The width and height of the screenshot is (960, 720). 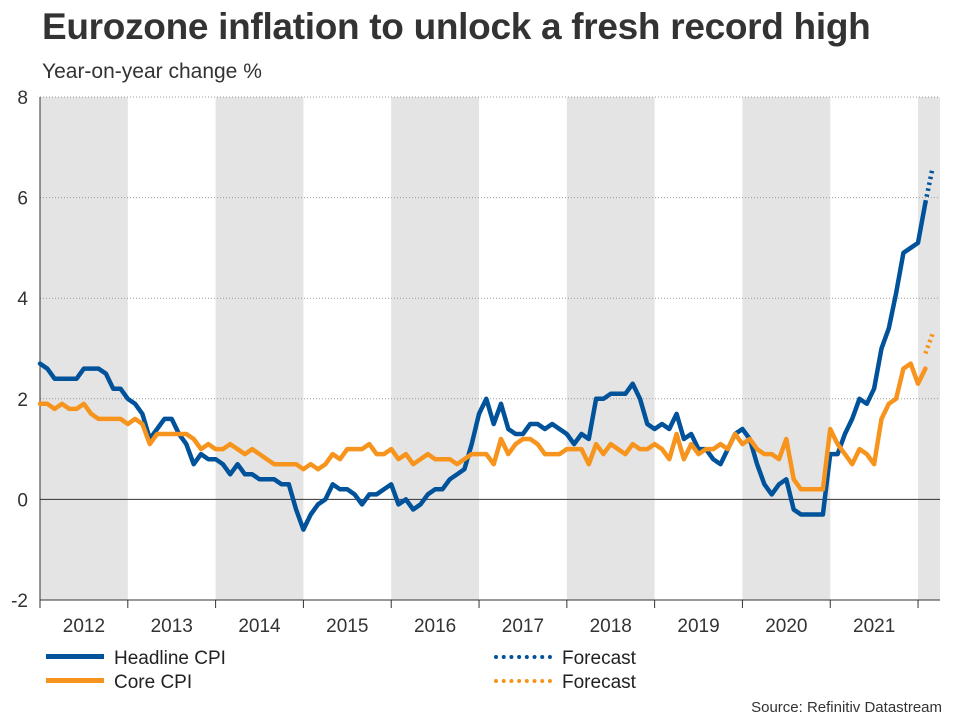 I want to click on x-tick-label-2020: 2020, so click(x=786, y=626).